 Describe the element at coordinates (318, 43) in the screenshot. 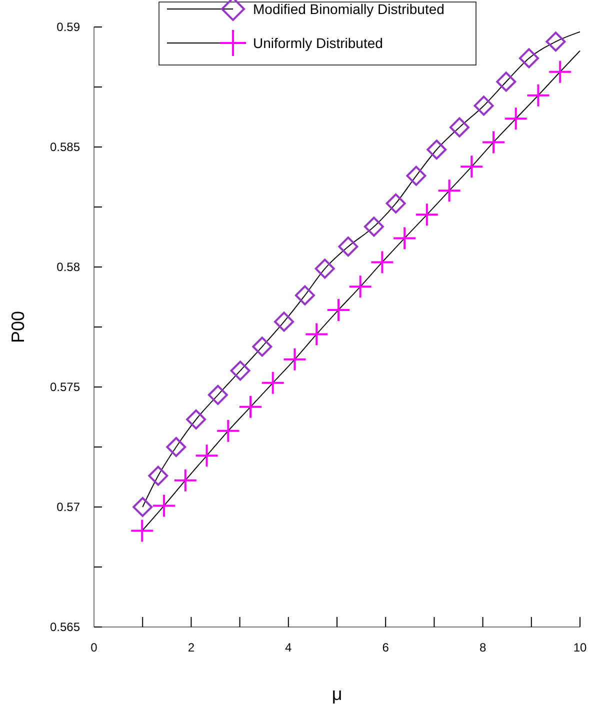

I see `legend-label: Uniformly Distributed` at that location.